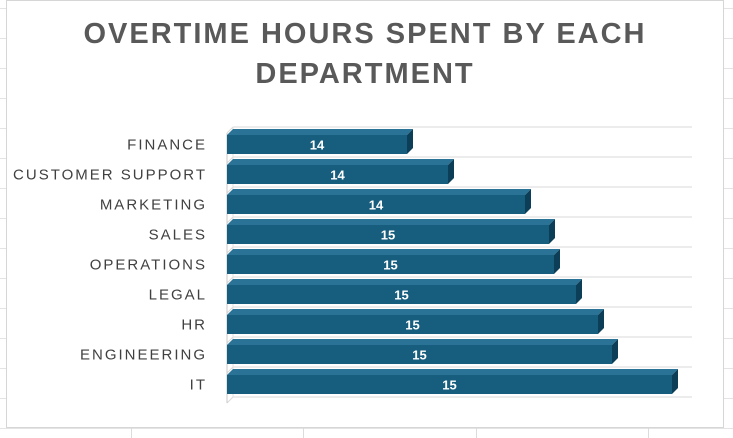 This screenshot has width=733, height=438. Describe the element at coordinates (178, 295) in the screenshot. I see `category-label: LEGAL` at that location.